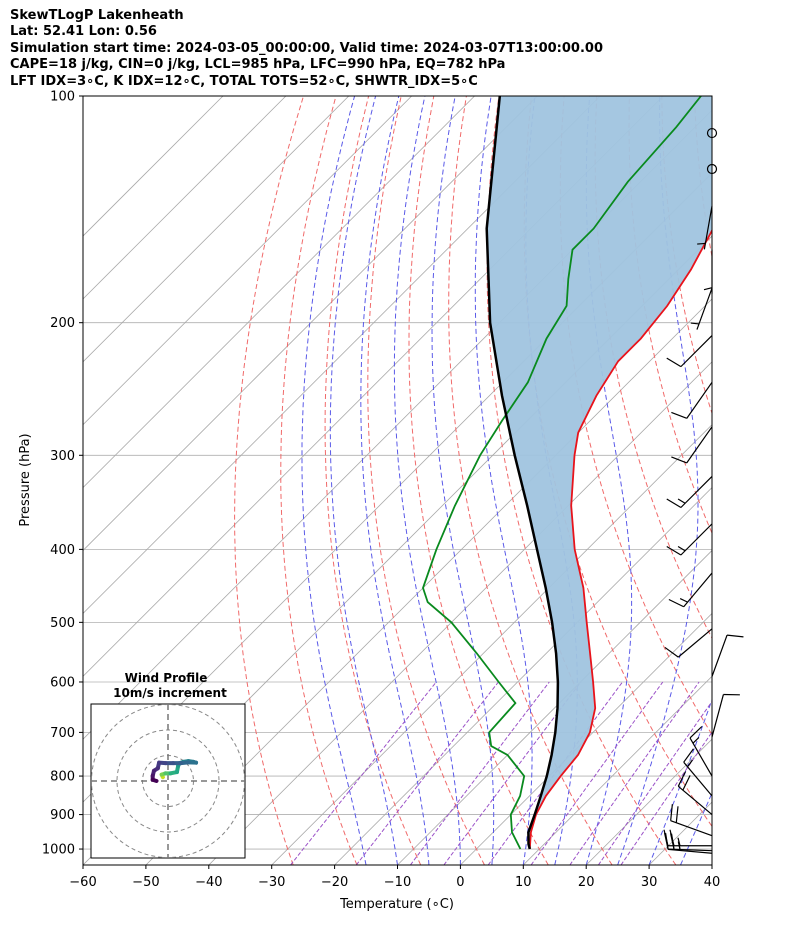 The height and width of the screenshot is (937, 794). Describe the element at coordinates (62, 682) in the screenshot. I see `y-tick-label: 600` at that location.